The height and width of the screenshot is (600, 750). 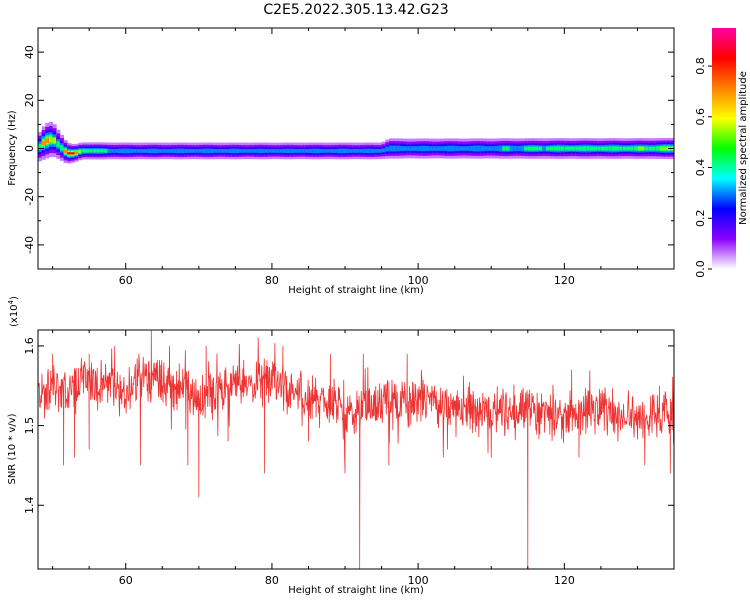 What do you see at coordinates (356, 290) in the screenshot?
I see `spectrogram-xlabel: Height of straight line (km)` at bounding box center [356, 290].